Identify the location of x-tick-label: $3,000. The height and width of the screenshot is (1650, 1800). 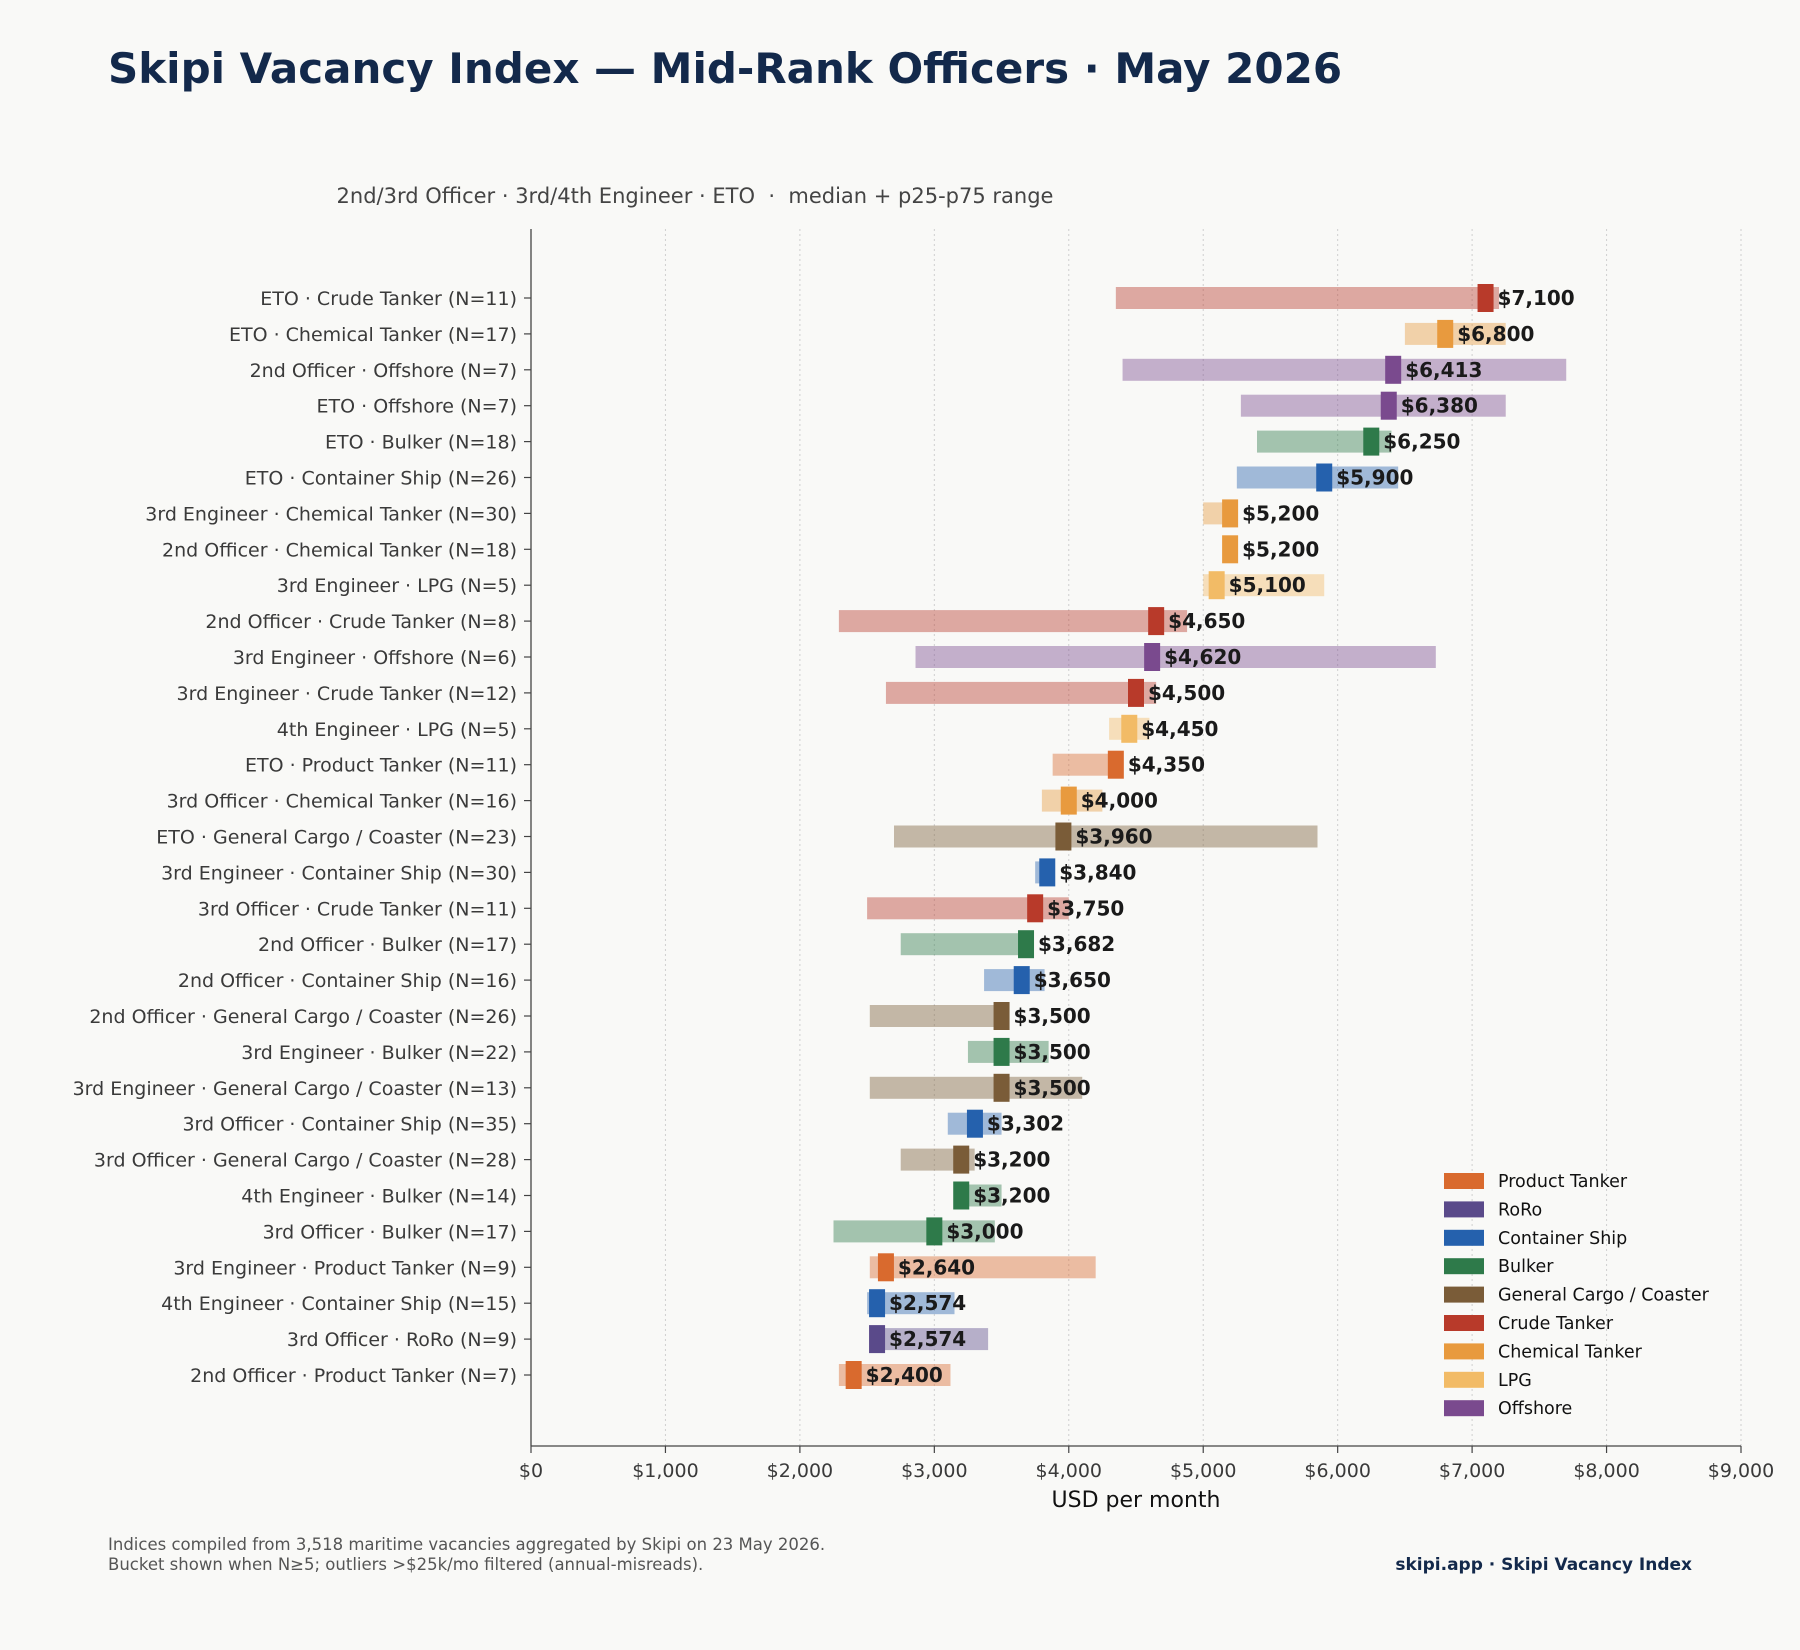
(934, 1471).